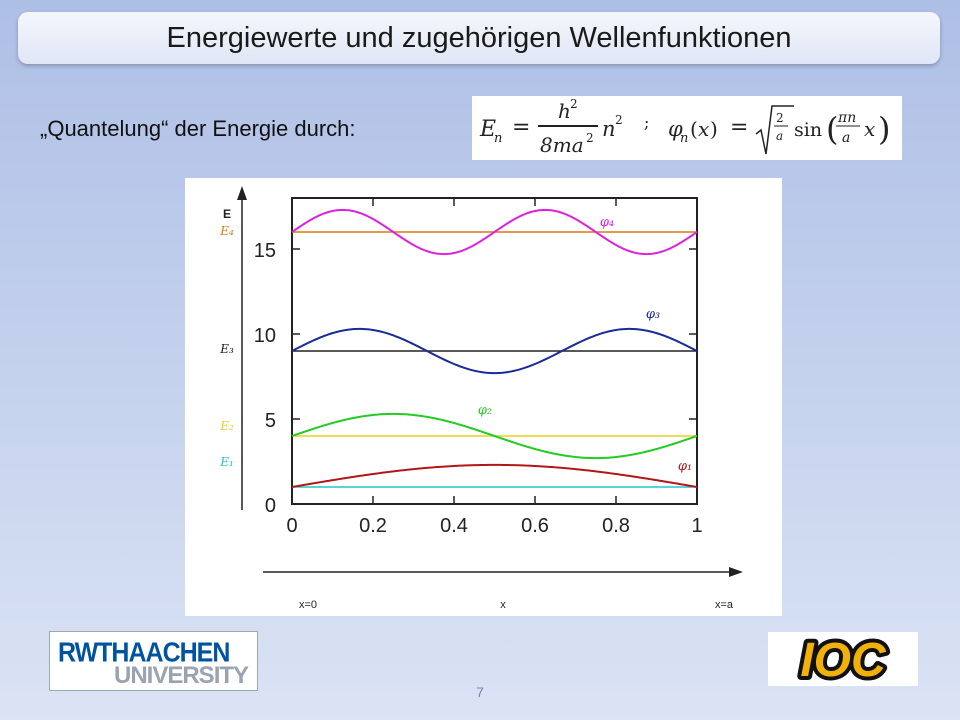  I want to click on x-axis-left-label: x=0, so click(308, 605).